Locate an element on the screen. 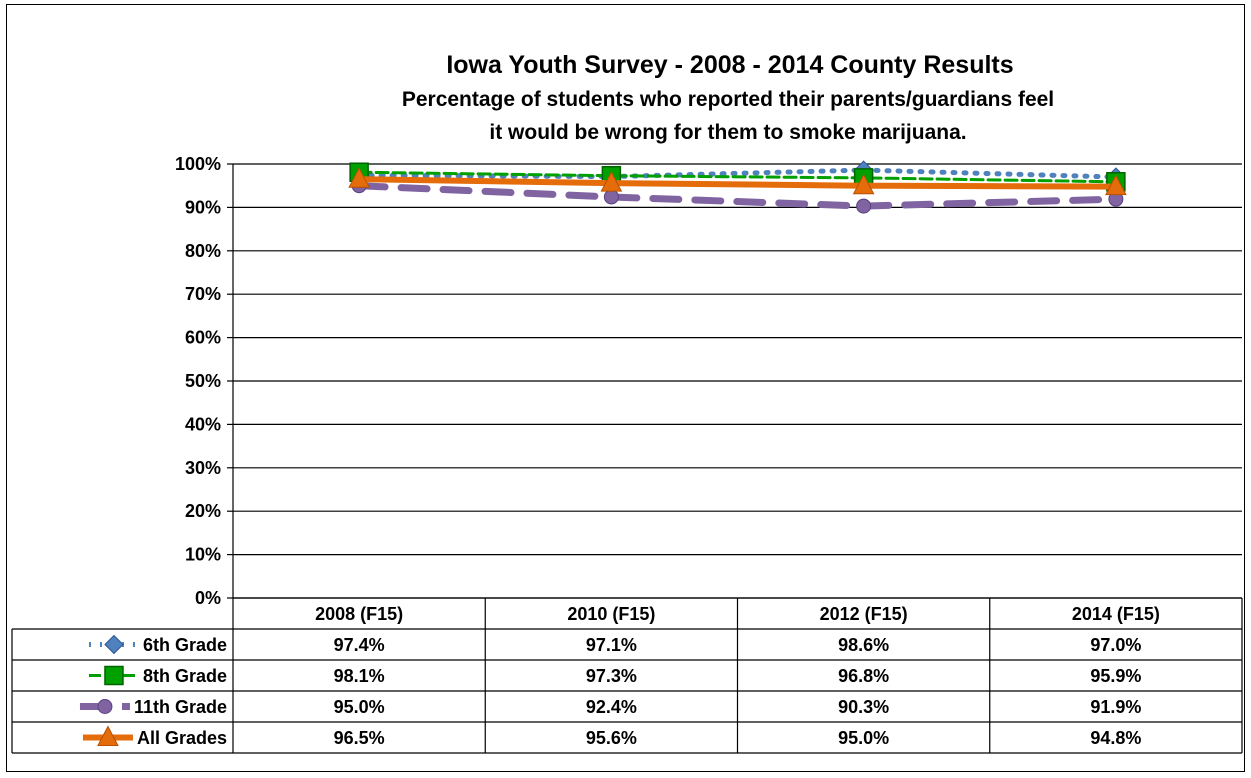 Image resolution: width=1251 pixels, height=778 pixels. y-tick-label: 50% is located at coordinates (203, 381).